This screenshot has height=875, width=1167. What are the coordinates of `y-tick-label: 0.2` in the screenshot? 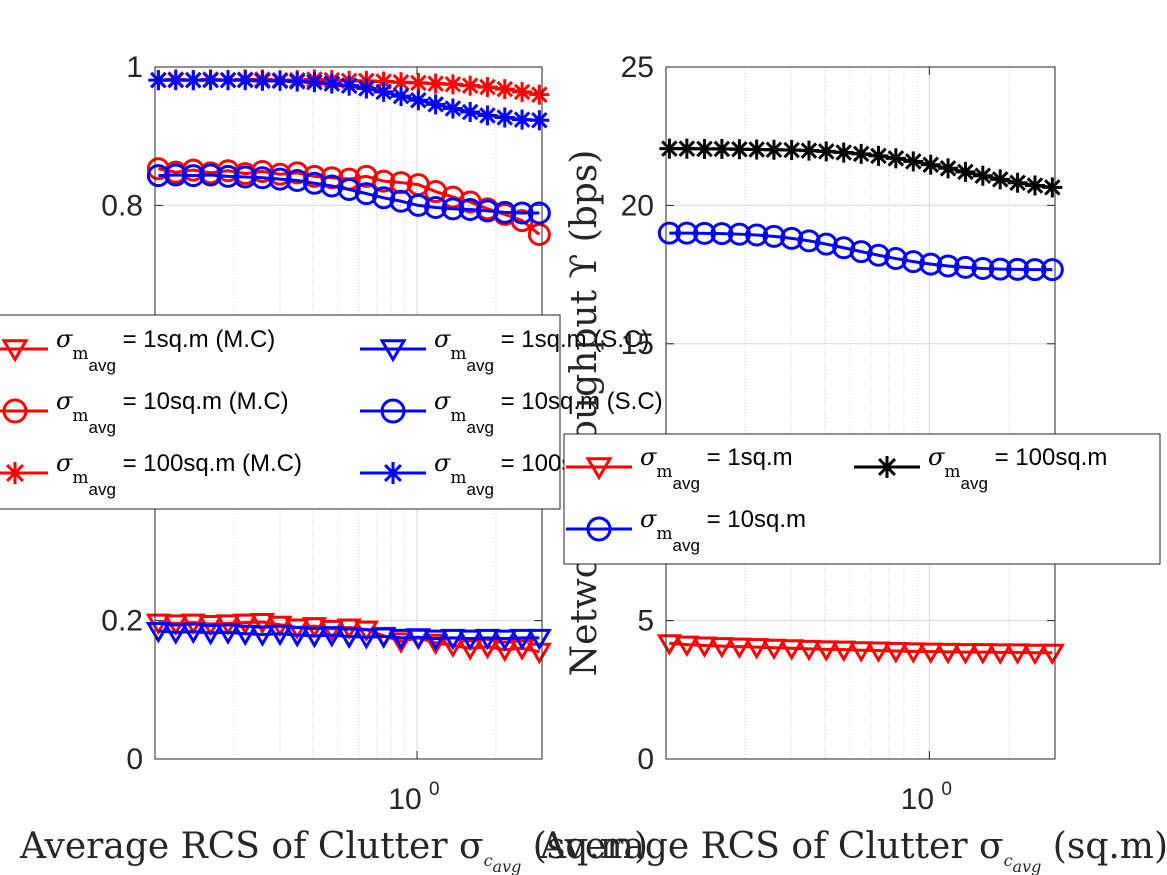 It's located at (122, 621).